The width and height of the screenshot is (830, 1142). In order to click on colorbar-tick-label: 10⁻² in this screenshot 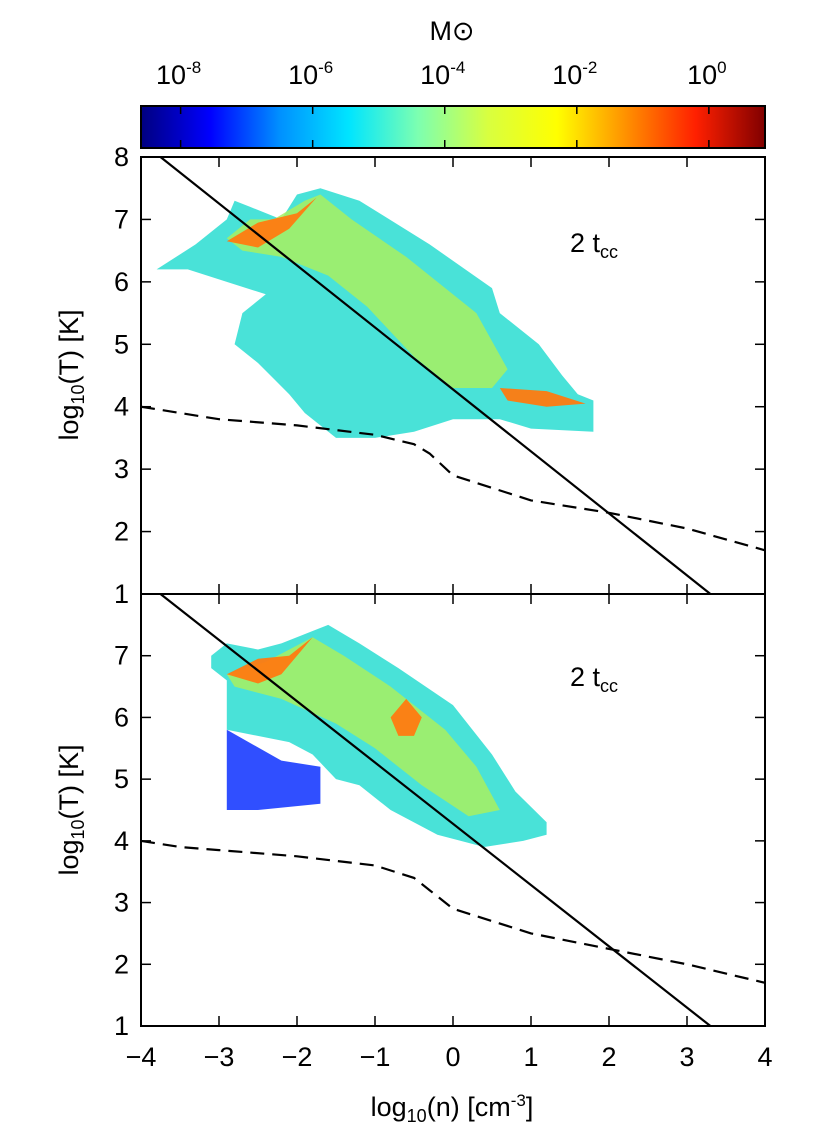, I will do `click(574, 74)`.